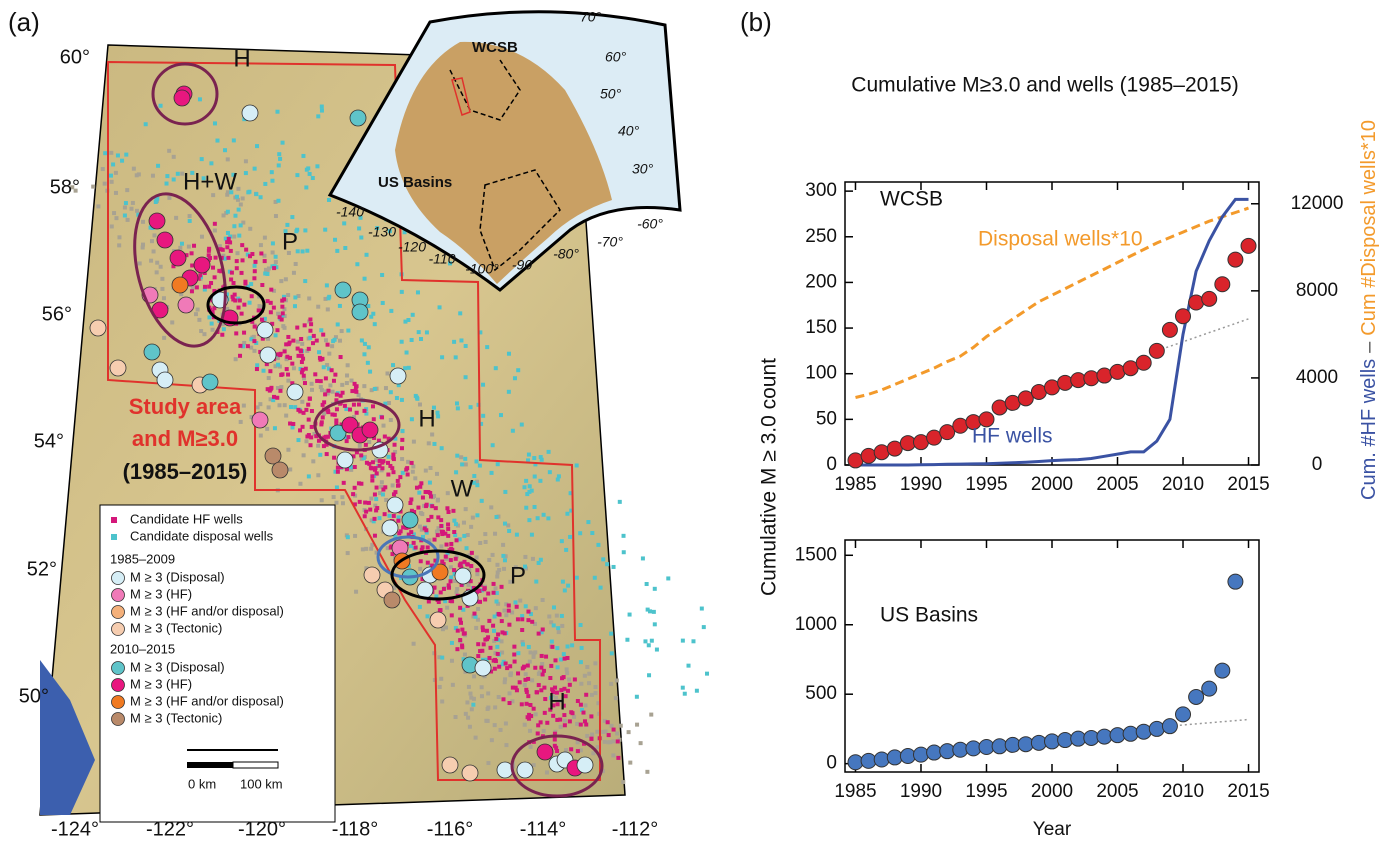 Image resolution: width=1391 pixels, height=846 pixels. Describe the element at coordinates (650, 224) in the screenshot. I see `inset-lon-label: -60°` at that location.